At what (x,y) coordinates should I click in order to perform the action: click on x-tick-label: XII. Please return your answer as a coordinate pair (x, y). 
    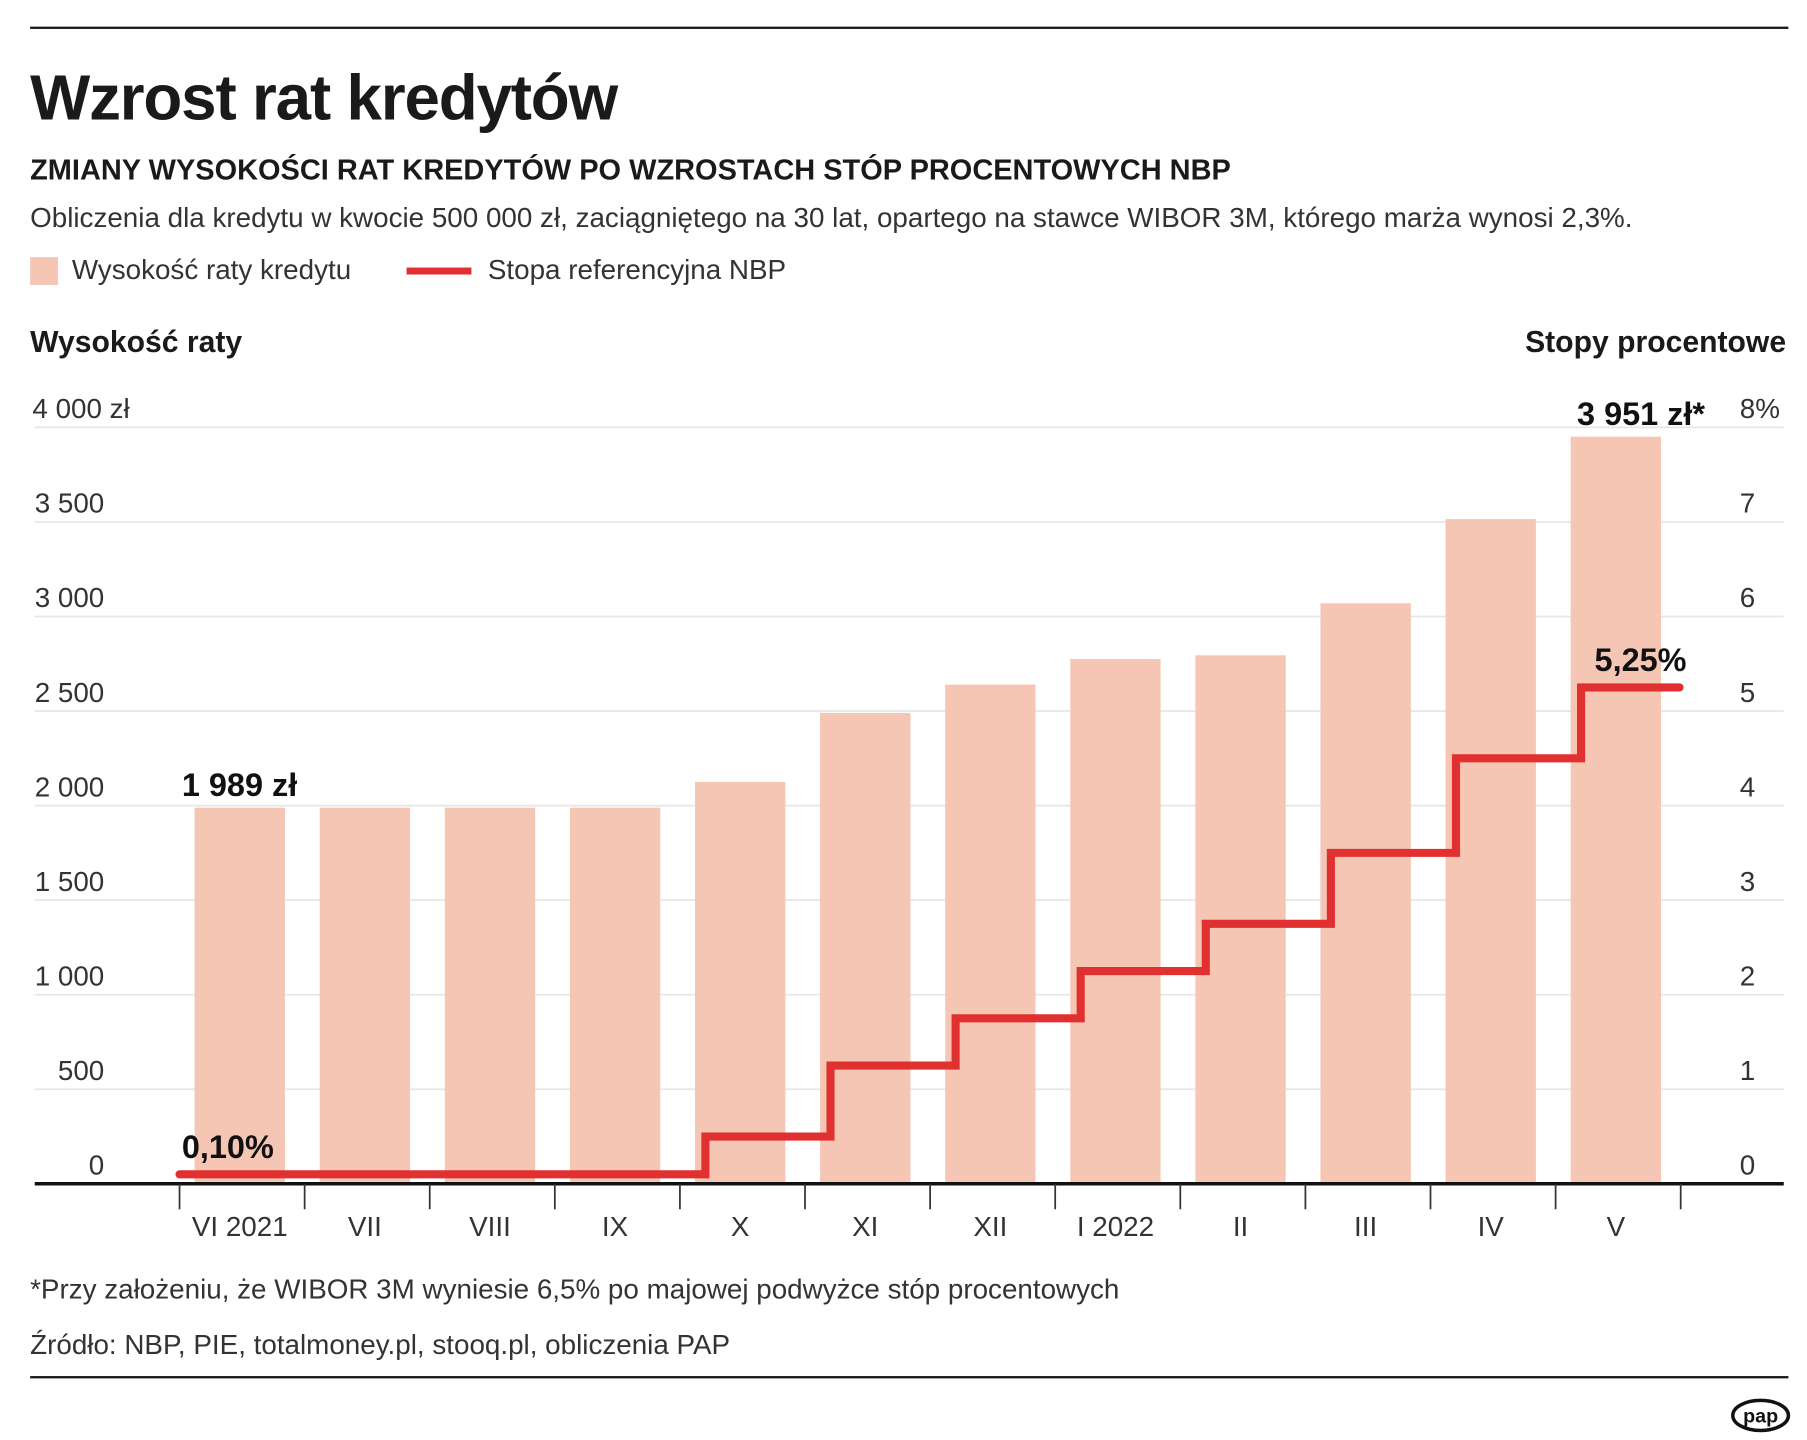
    Looking at the image, I should click on (990, 1226).